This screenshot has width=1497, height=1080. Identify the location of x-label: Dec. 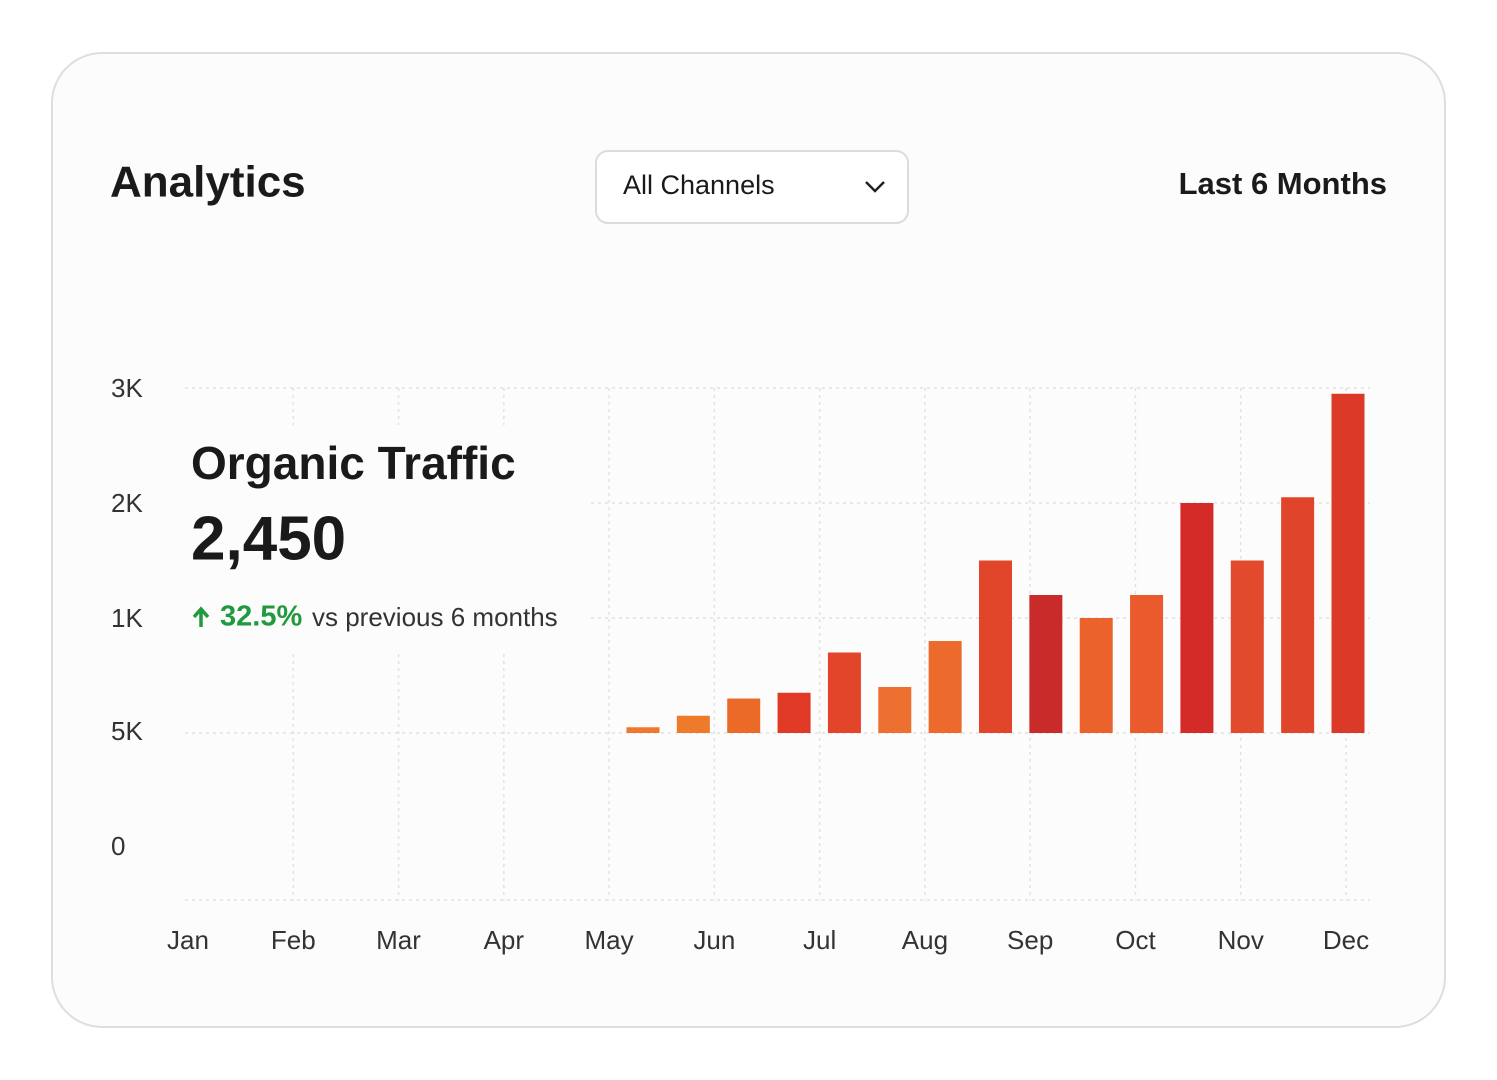
(1346, 940).